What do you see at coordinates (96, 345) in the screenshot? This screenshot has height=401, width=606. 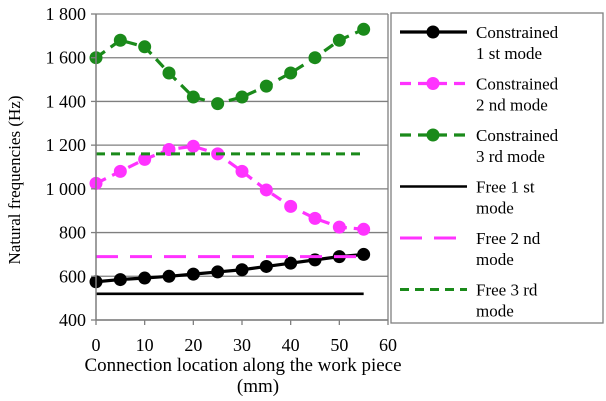 I see `x-tick-label: 0` at bounding box center [96, 345].